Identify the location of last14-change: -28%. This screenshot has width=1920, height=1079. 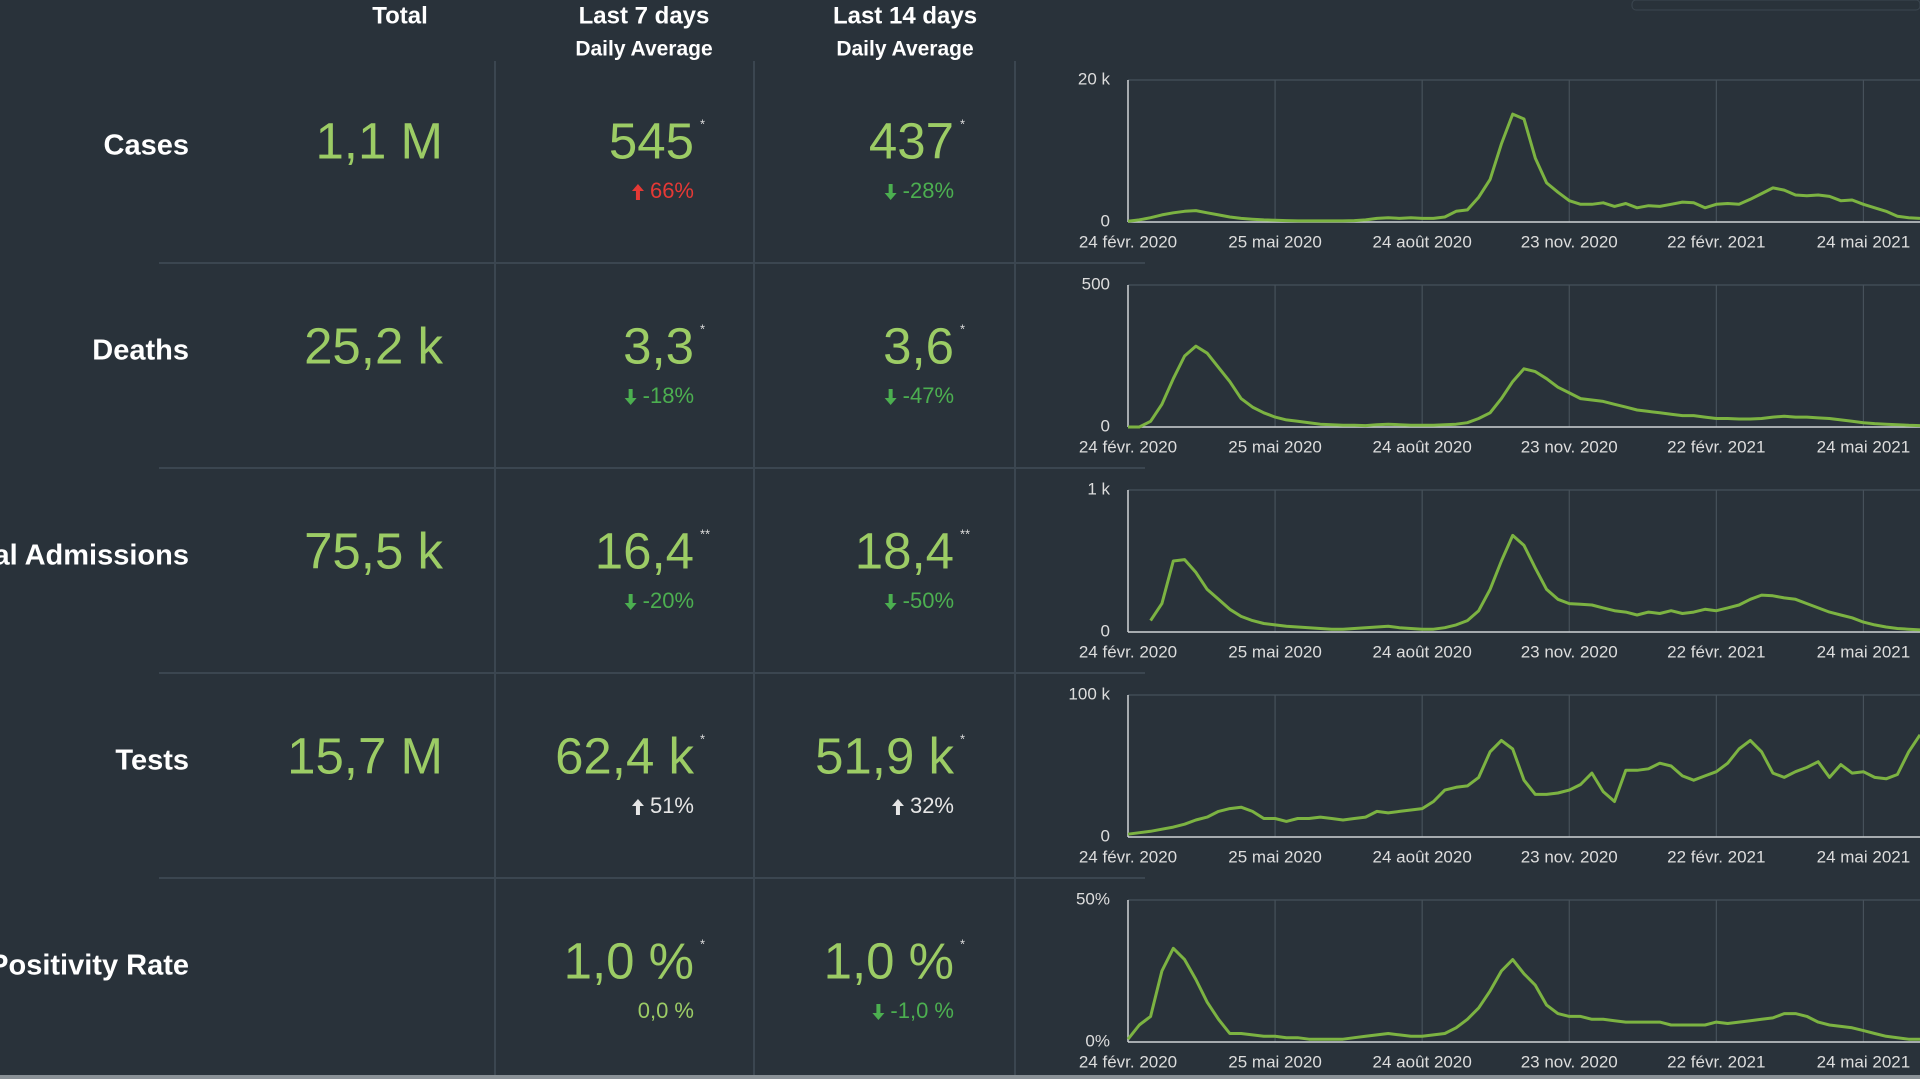
(928, 190).